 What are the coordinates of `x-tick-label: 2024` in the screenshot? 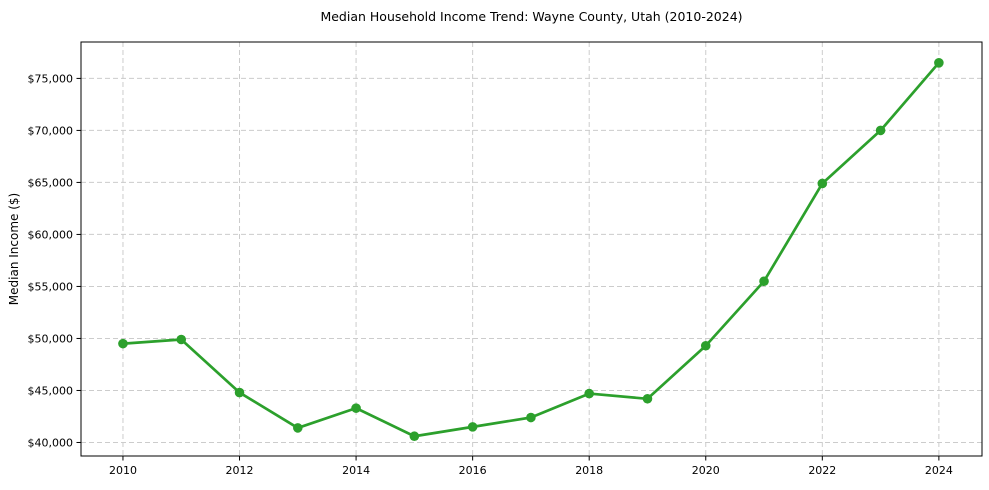 It's located at (939, 470).